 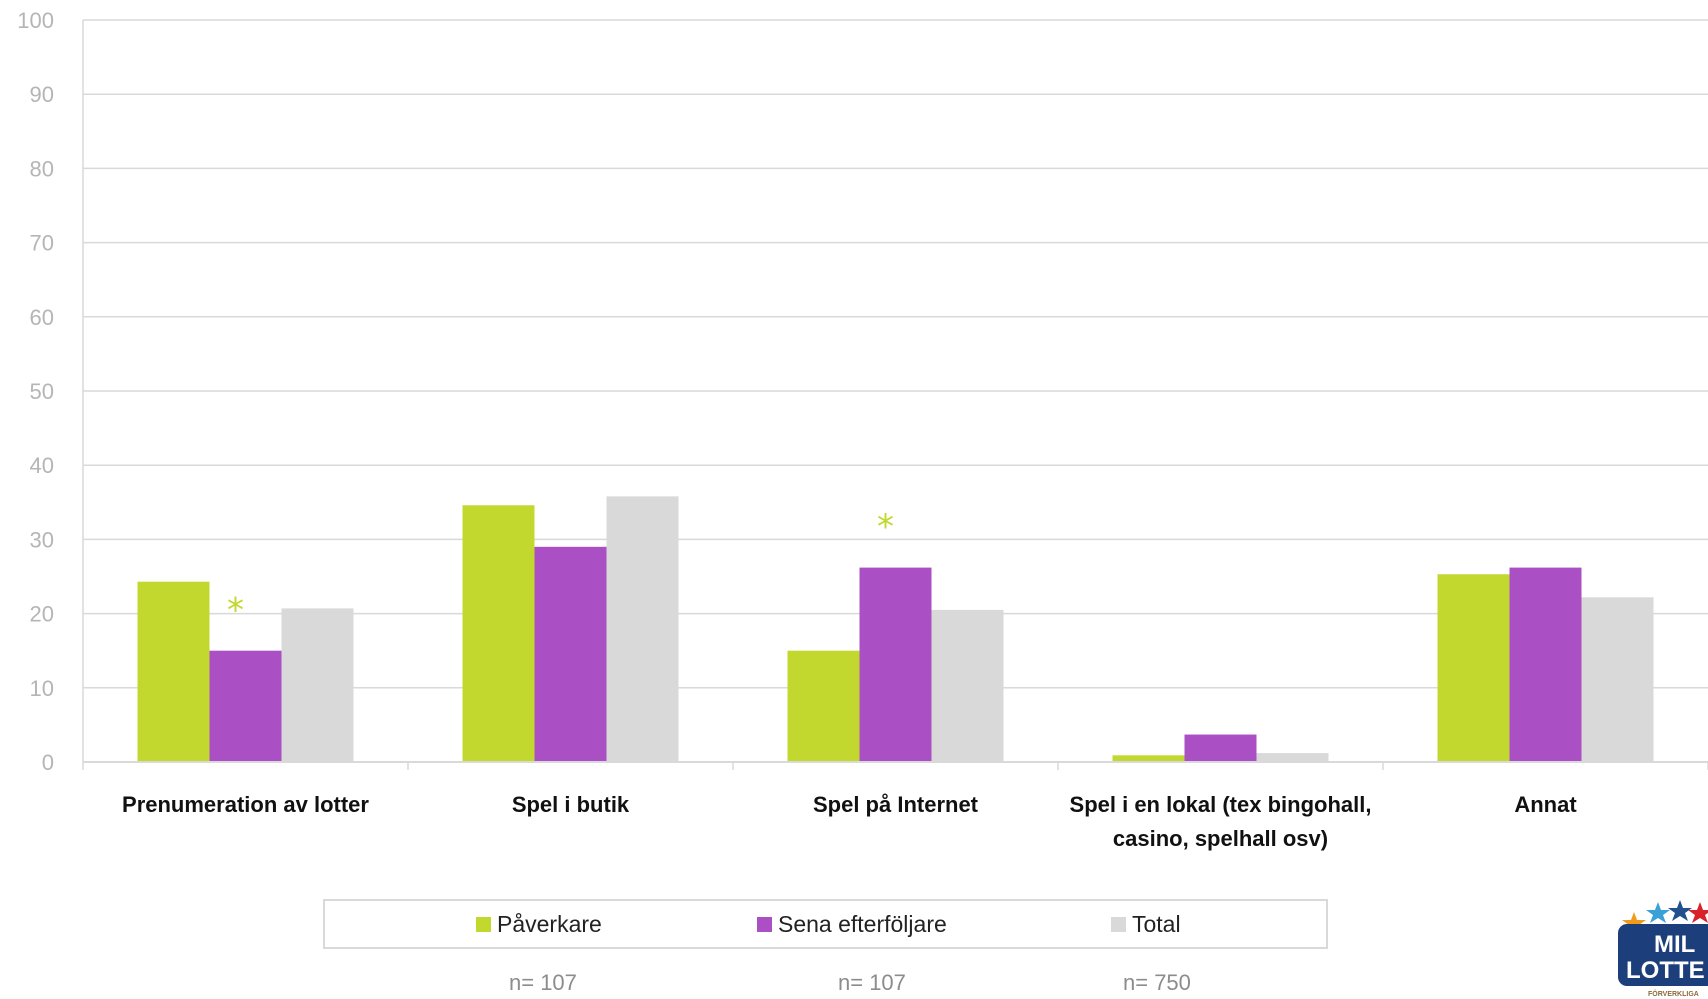 I want to click on y-tick-label: 80, so click(x=42, y=168).